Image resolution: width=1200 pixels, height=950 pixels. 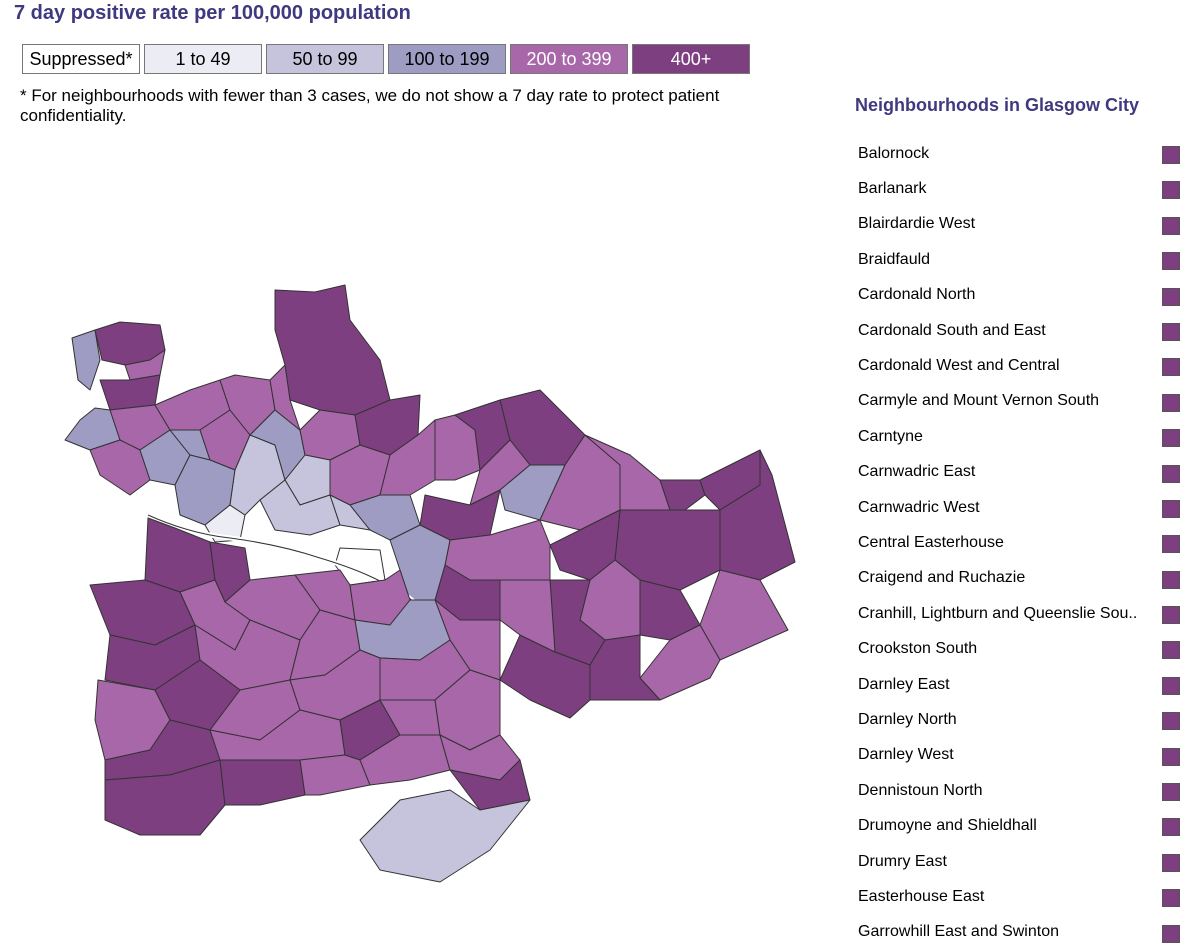 I want to click on neighbourhood-list-item: Darnley East, so click(x=1023, y=684).